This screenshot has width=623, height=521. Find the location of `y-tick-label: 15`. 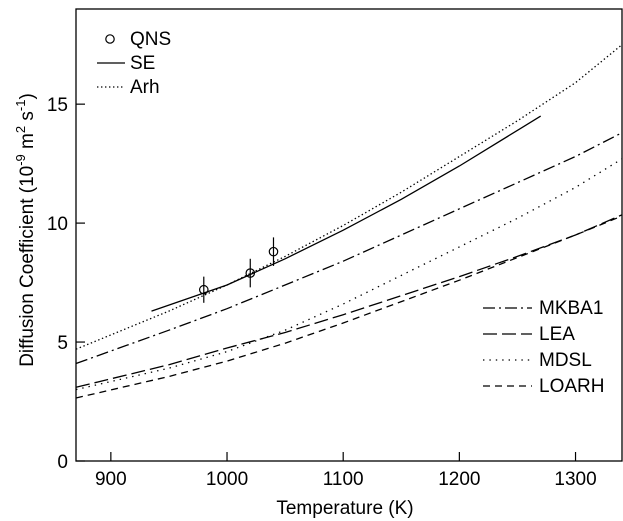

y-tick-label: 15 is located at coordinates (57, 105).